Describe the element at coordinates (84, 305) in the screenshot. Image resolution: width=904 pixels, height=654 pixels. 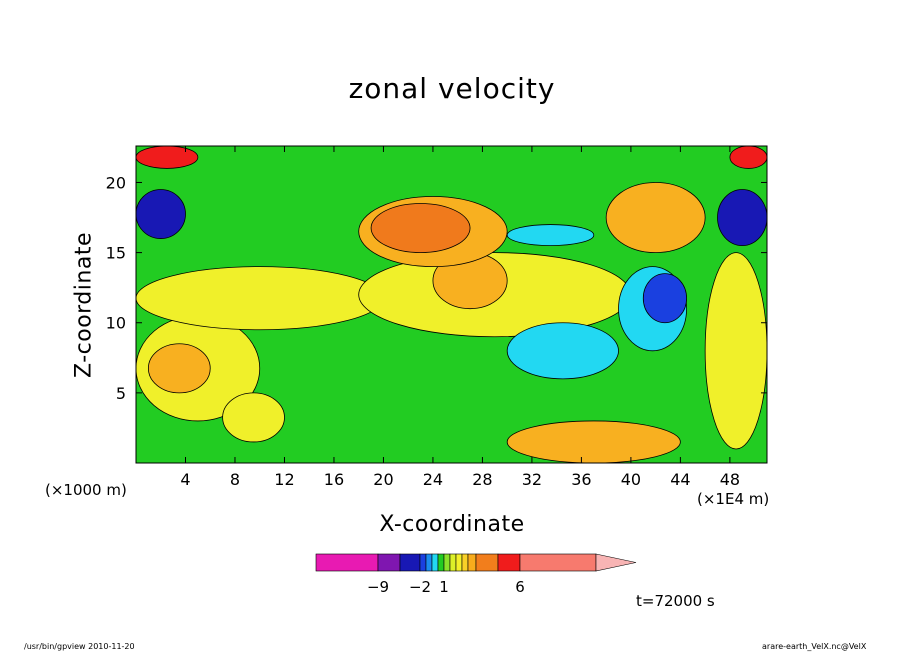
I see `y-axis-label: Z-coordinate` at that location.